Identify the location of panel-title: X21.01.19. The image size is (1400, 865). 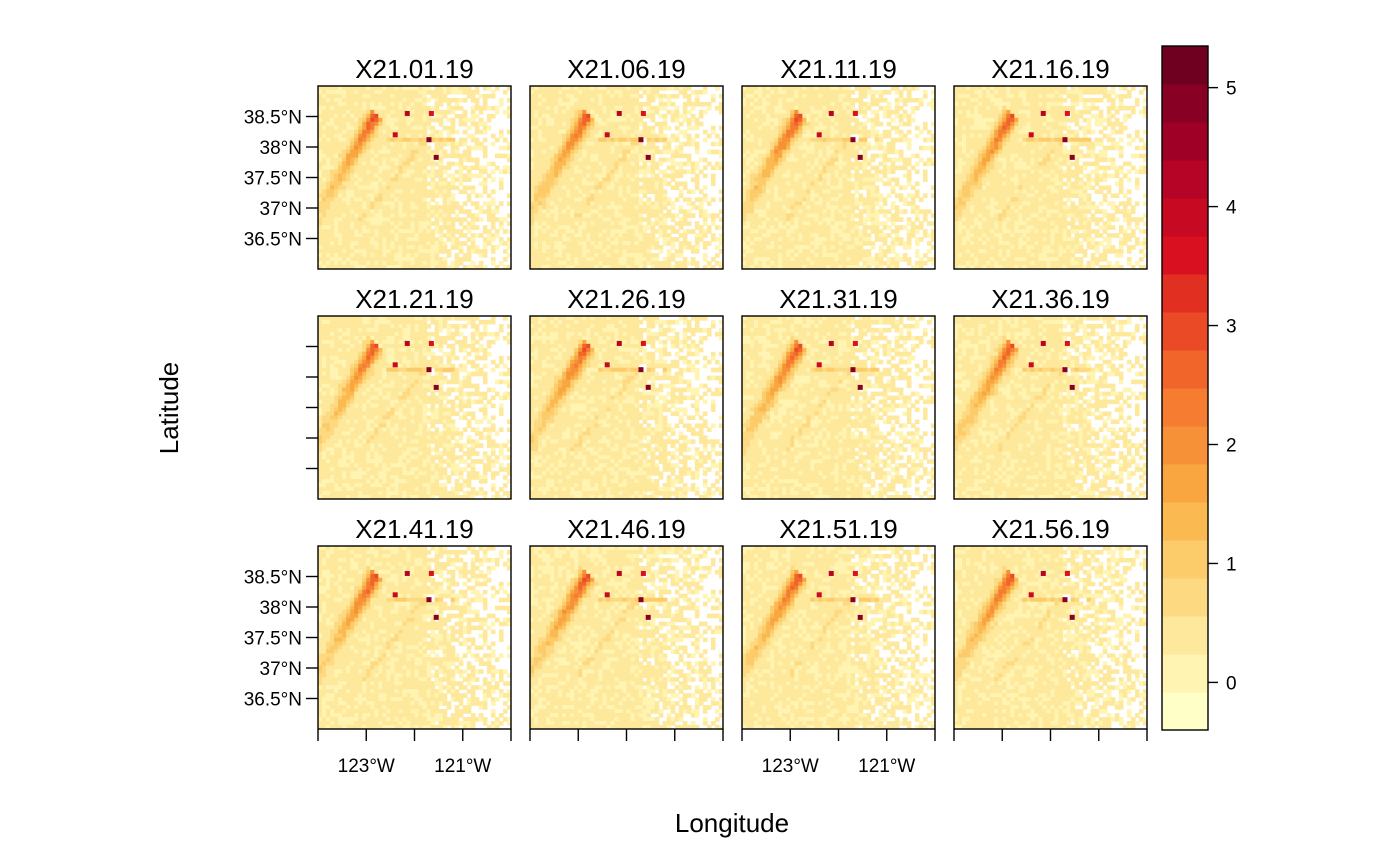
(414, 69).